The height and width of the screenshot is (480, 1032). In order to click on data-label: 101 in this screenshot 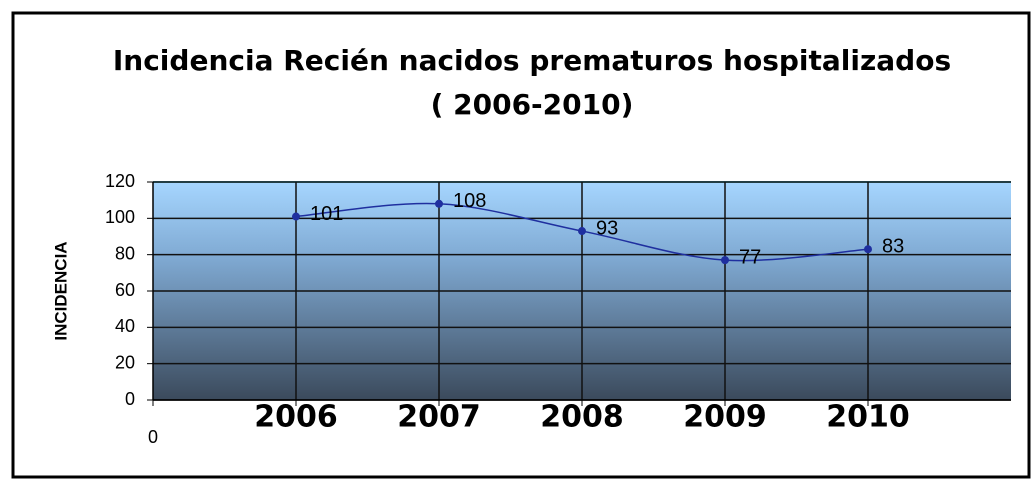, I will do `click(326, 214)`.